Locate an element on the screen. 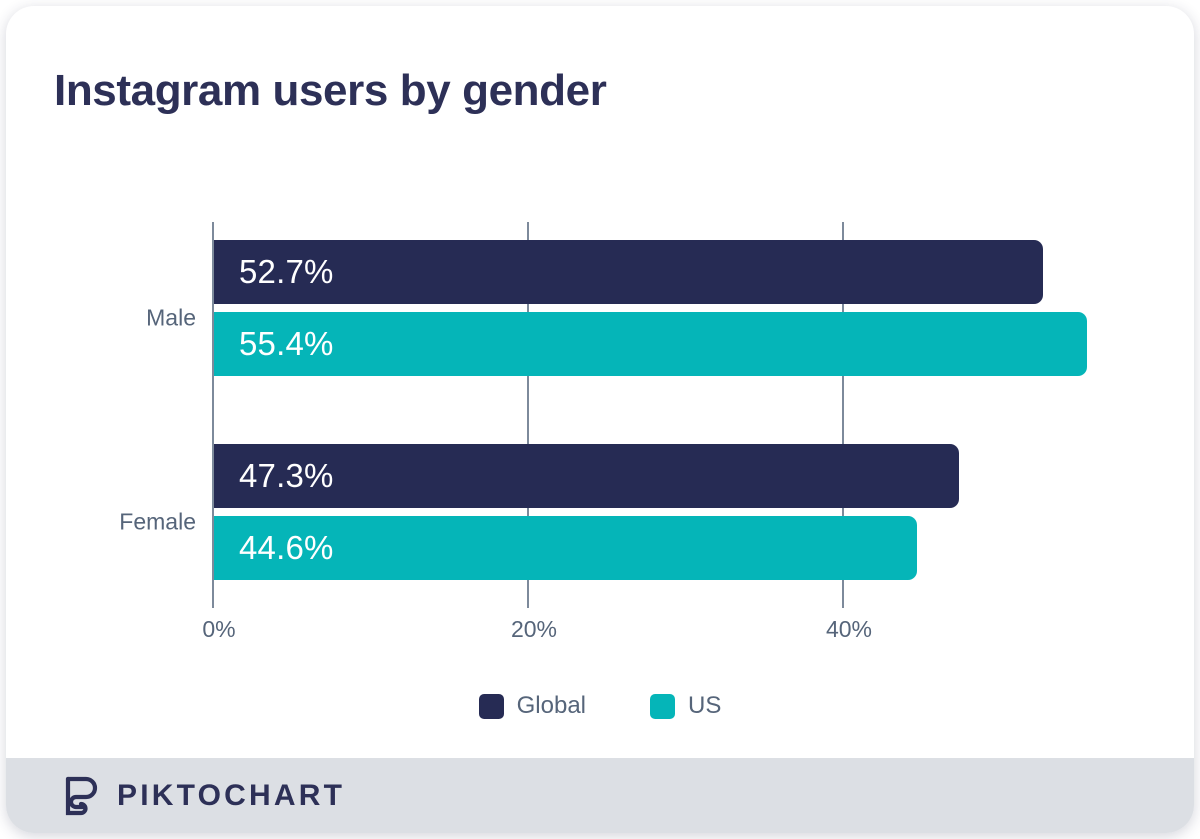 The image size is (1200, 839). legend-item-us: US is located at coordinates (685, 706).